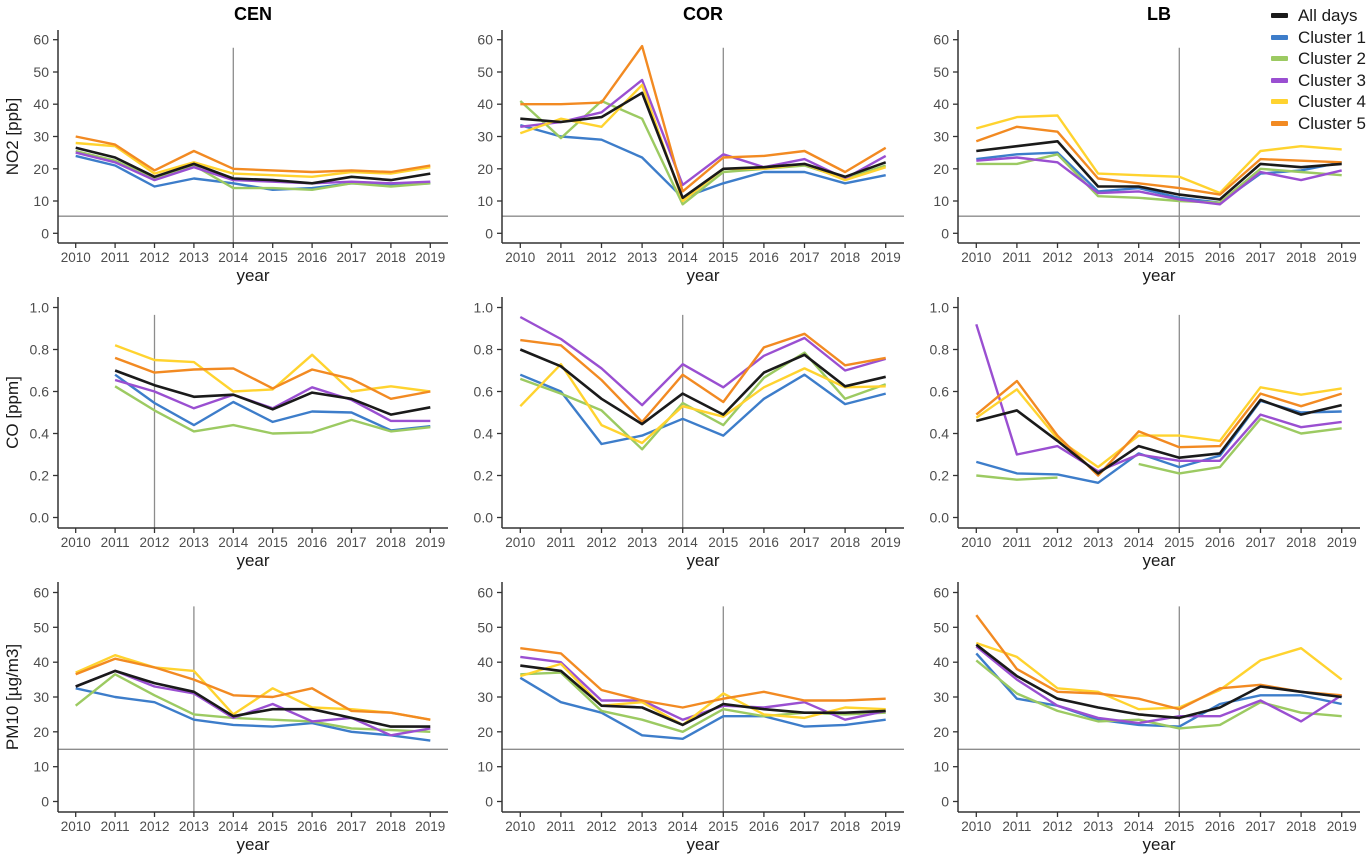 The image size is (1368, 859). Describe the element at coordinates (703, 14) in the screenshot. I see `svg-text: COR` at that location.